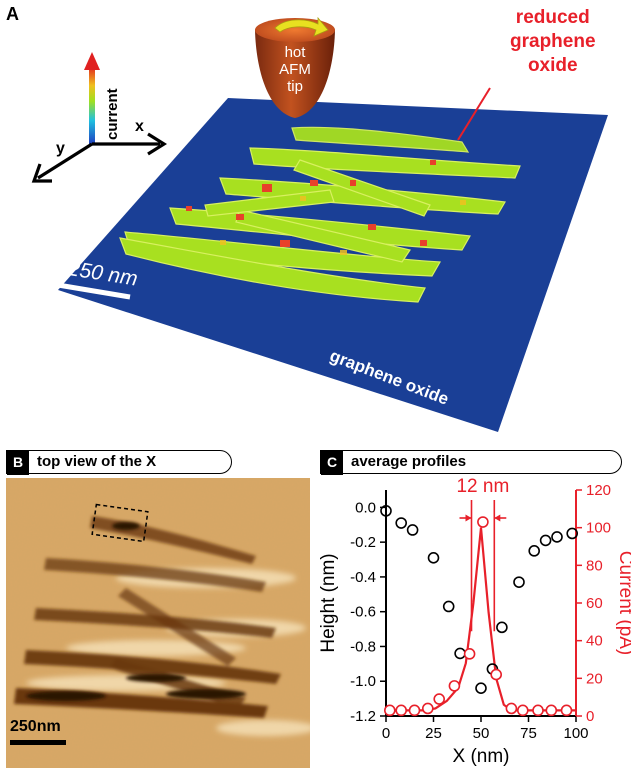 The image size is (631, 780). I want to click on axis-y-label: y, so click(60, 148).